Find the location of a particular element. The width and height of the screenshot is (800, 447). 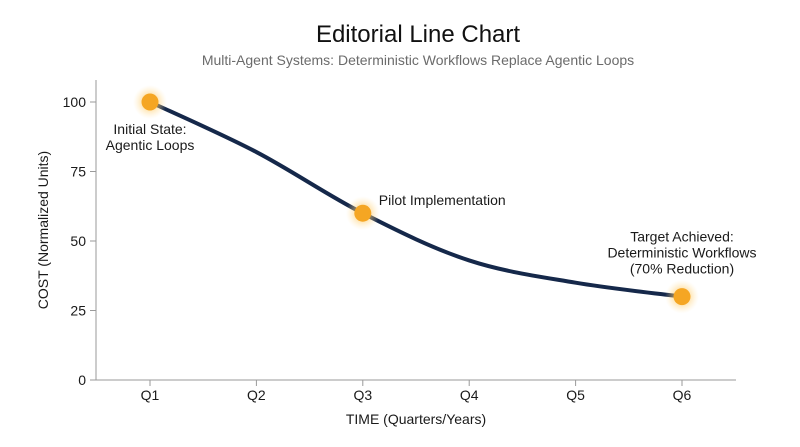

y-tick-group: 0 25 50 75 100 is located at coordinates (79, 241).